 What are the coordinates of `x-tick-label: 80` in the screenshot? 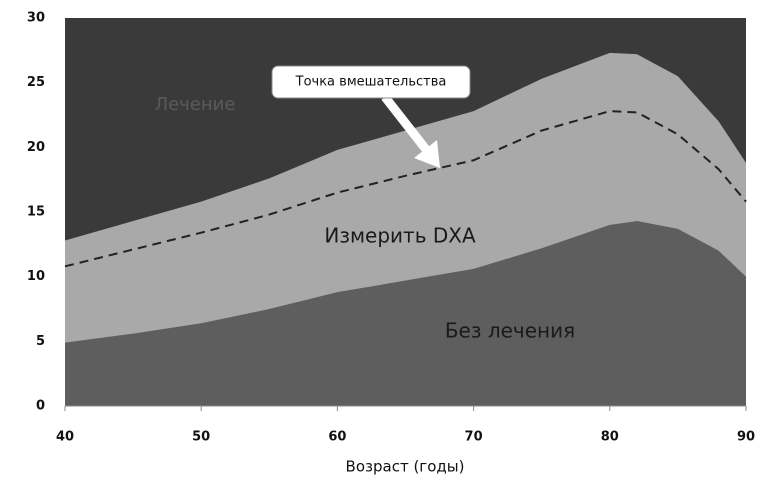 It's located at (610, 437).